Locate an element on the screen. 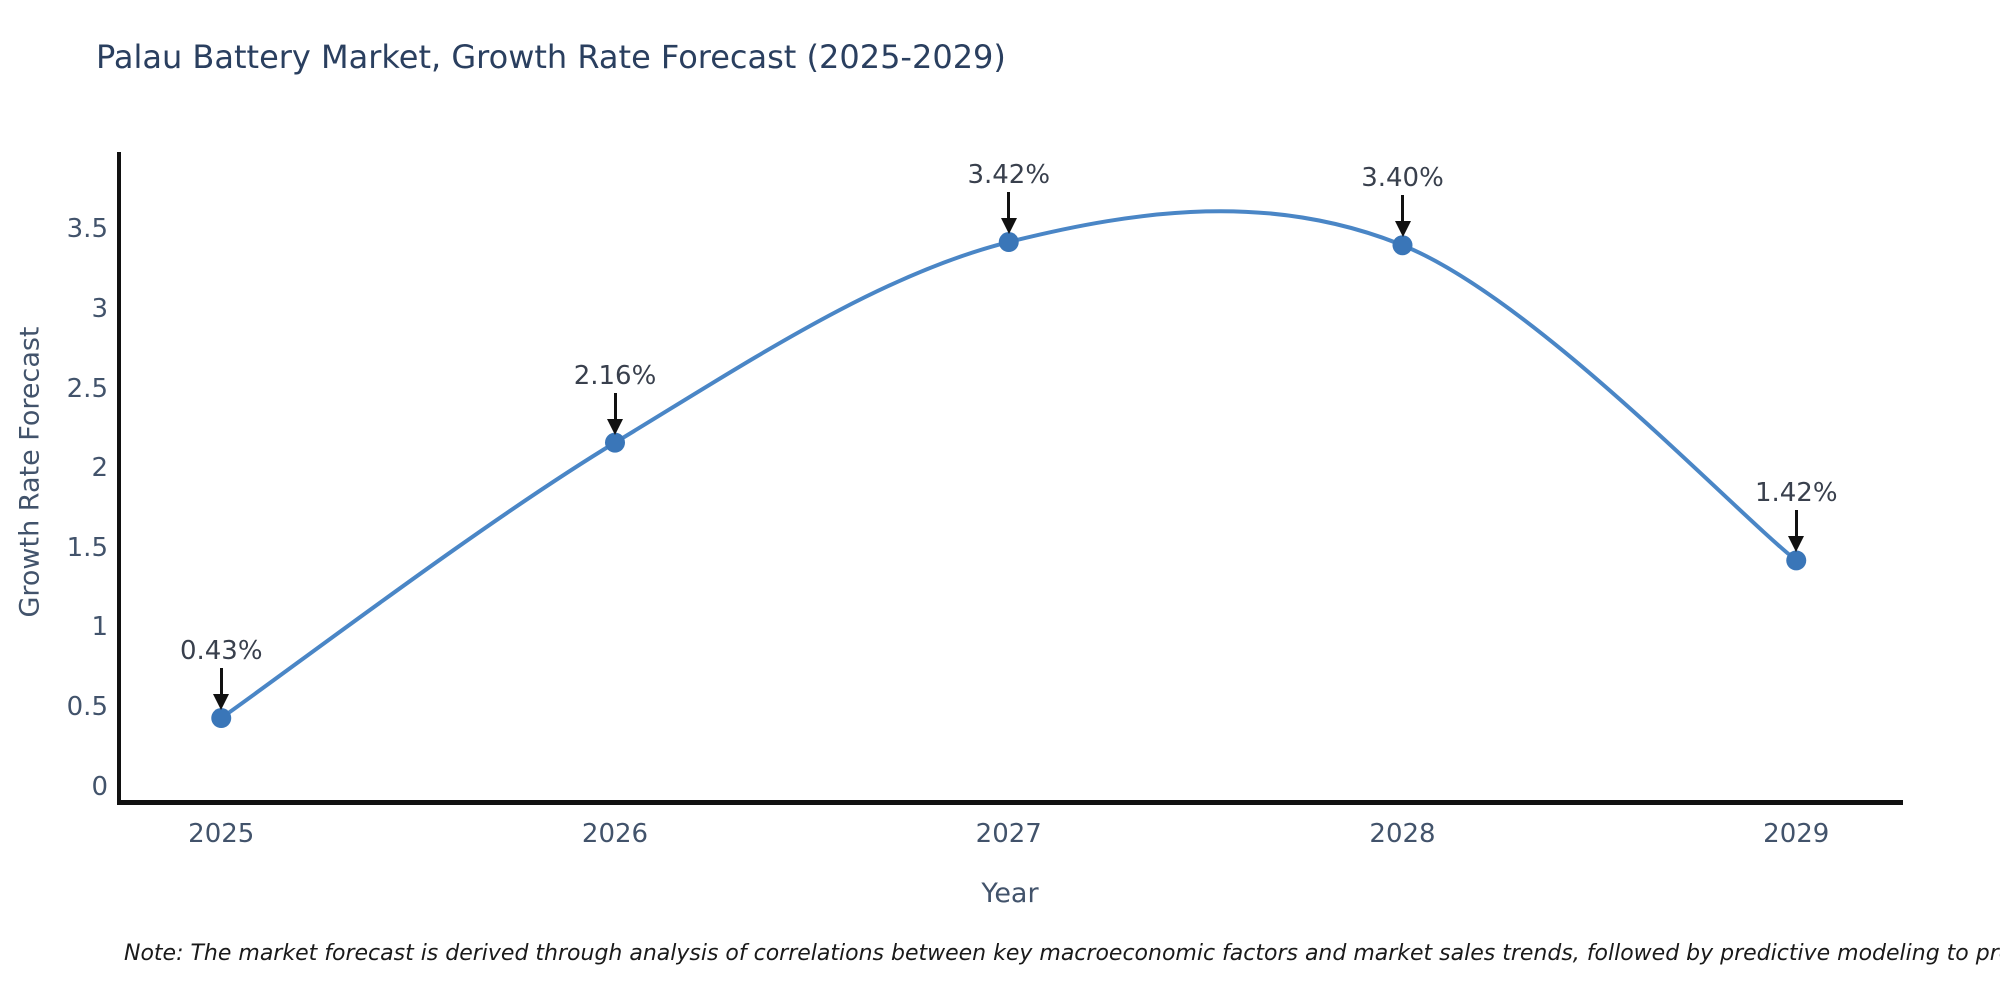 The image size is (2000, 1000). annotation-label-2029: 1.42% is located at coordinates (1796, 493).